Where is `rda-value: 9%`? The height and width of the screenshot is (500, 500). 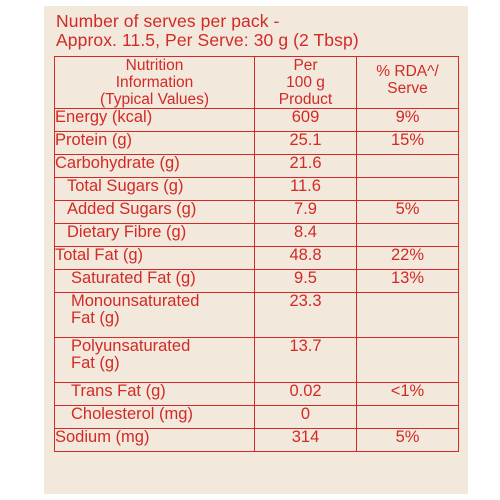 rda-value: 9% is located at coordinates (407, 120).